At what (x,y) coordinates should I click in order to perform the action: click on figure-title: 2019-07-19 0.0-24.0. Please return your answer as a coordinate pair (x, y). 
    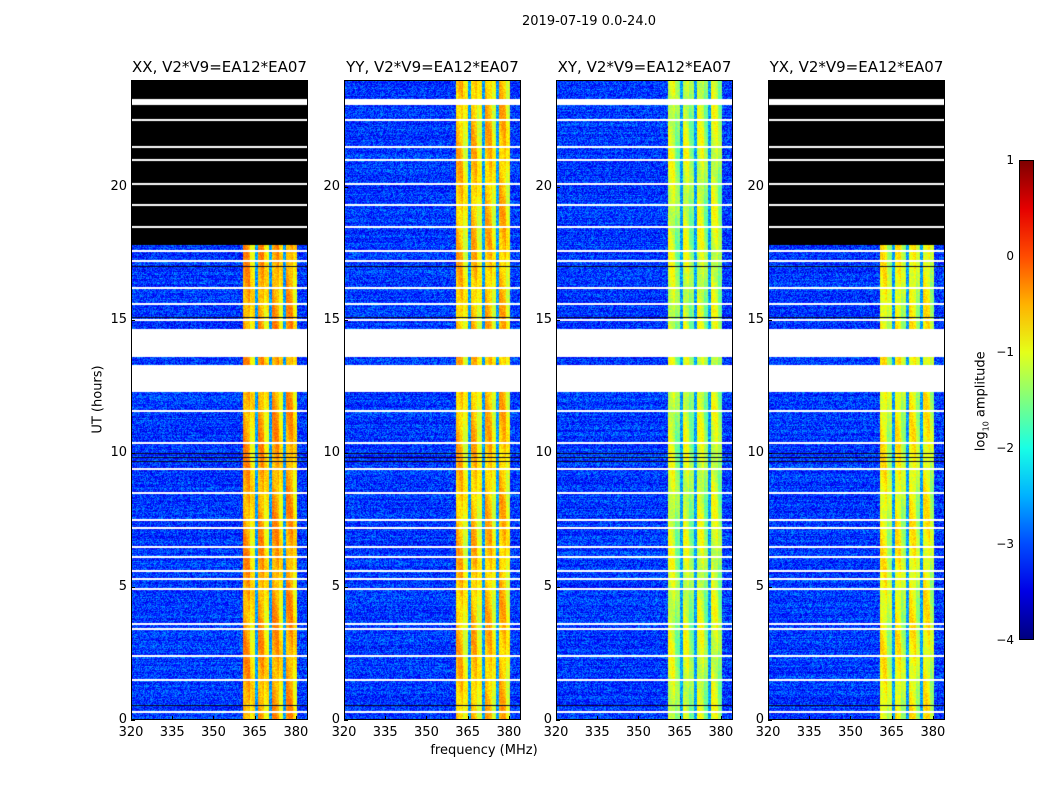
    Looking at the image, I should click on (589, 21).